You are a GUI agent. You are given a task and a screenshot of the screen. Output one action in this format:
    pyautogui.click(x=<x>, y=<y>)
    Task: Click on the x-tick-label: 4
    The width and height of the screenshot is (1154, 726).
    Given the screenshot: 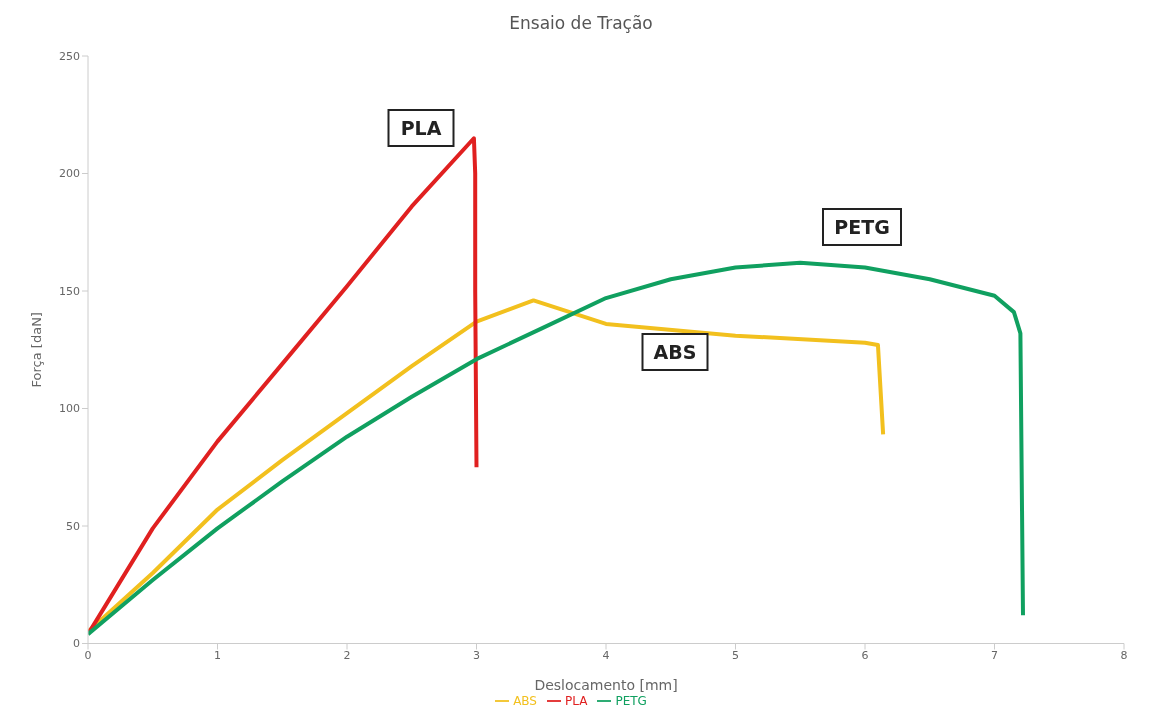 What is the action you would take?
    pyautogui.click(x=606, y=656)
    